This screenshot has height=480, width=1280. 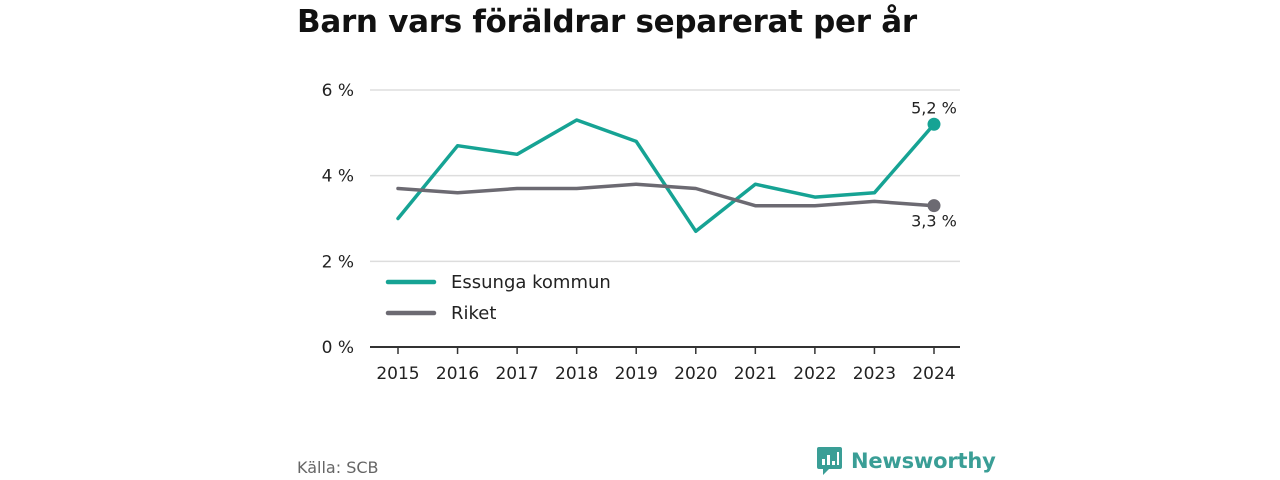 I want to click on y-tick-label: 2 %, so click(x=338, y=262).